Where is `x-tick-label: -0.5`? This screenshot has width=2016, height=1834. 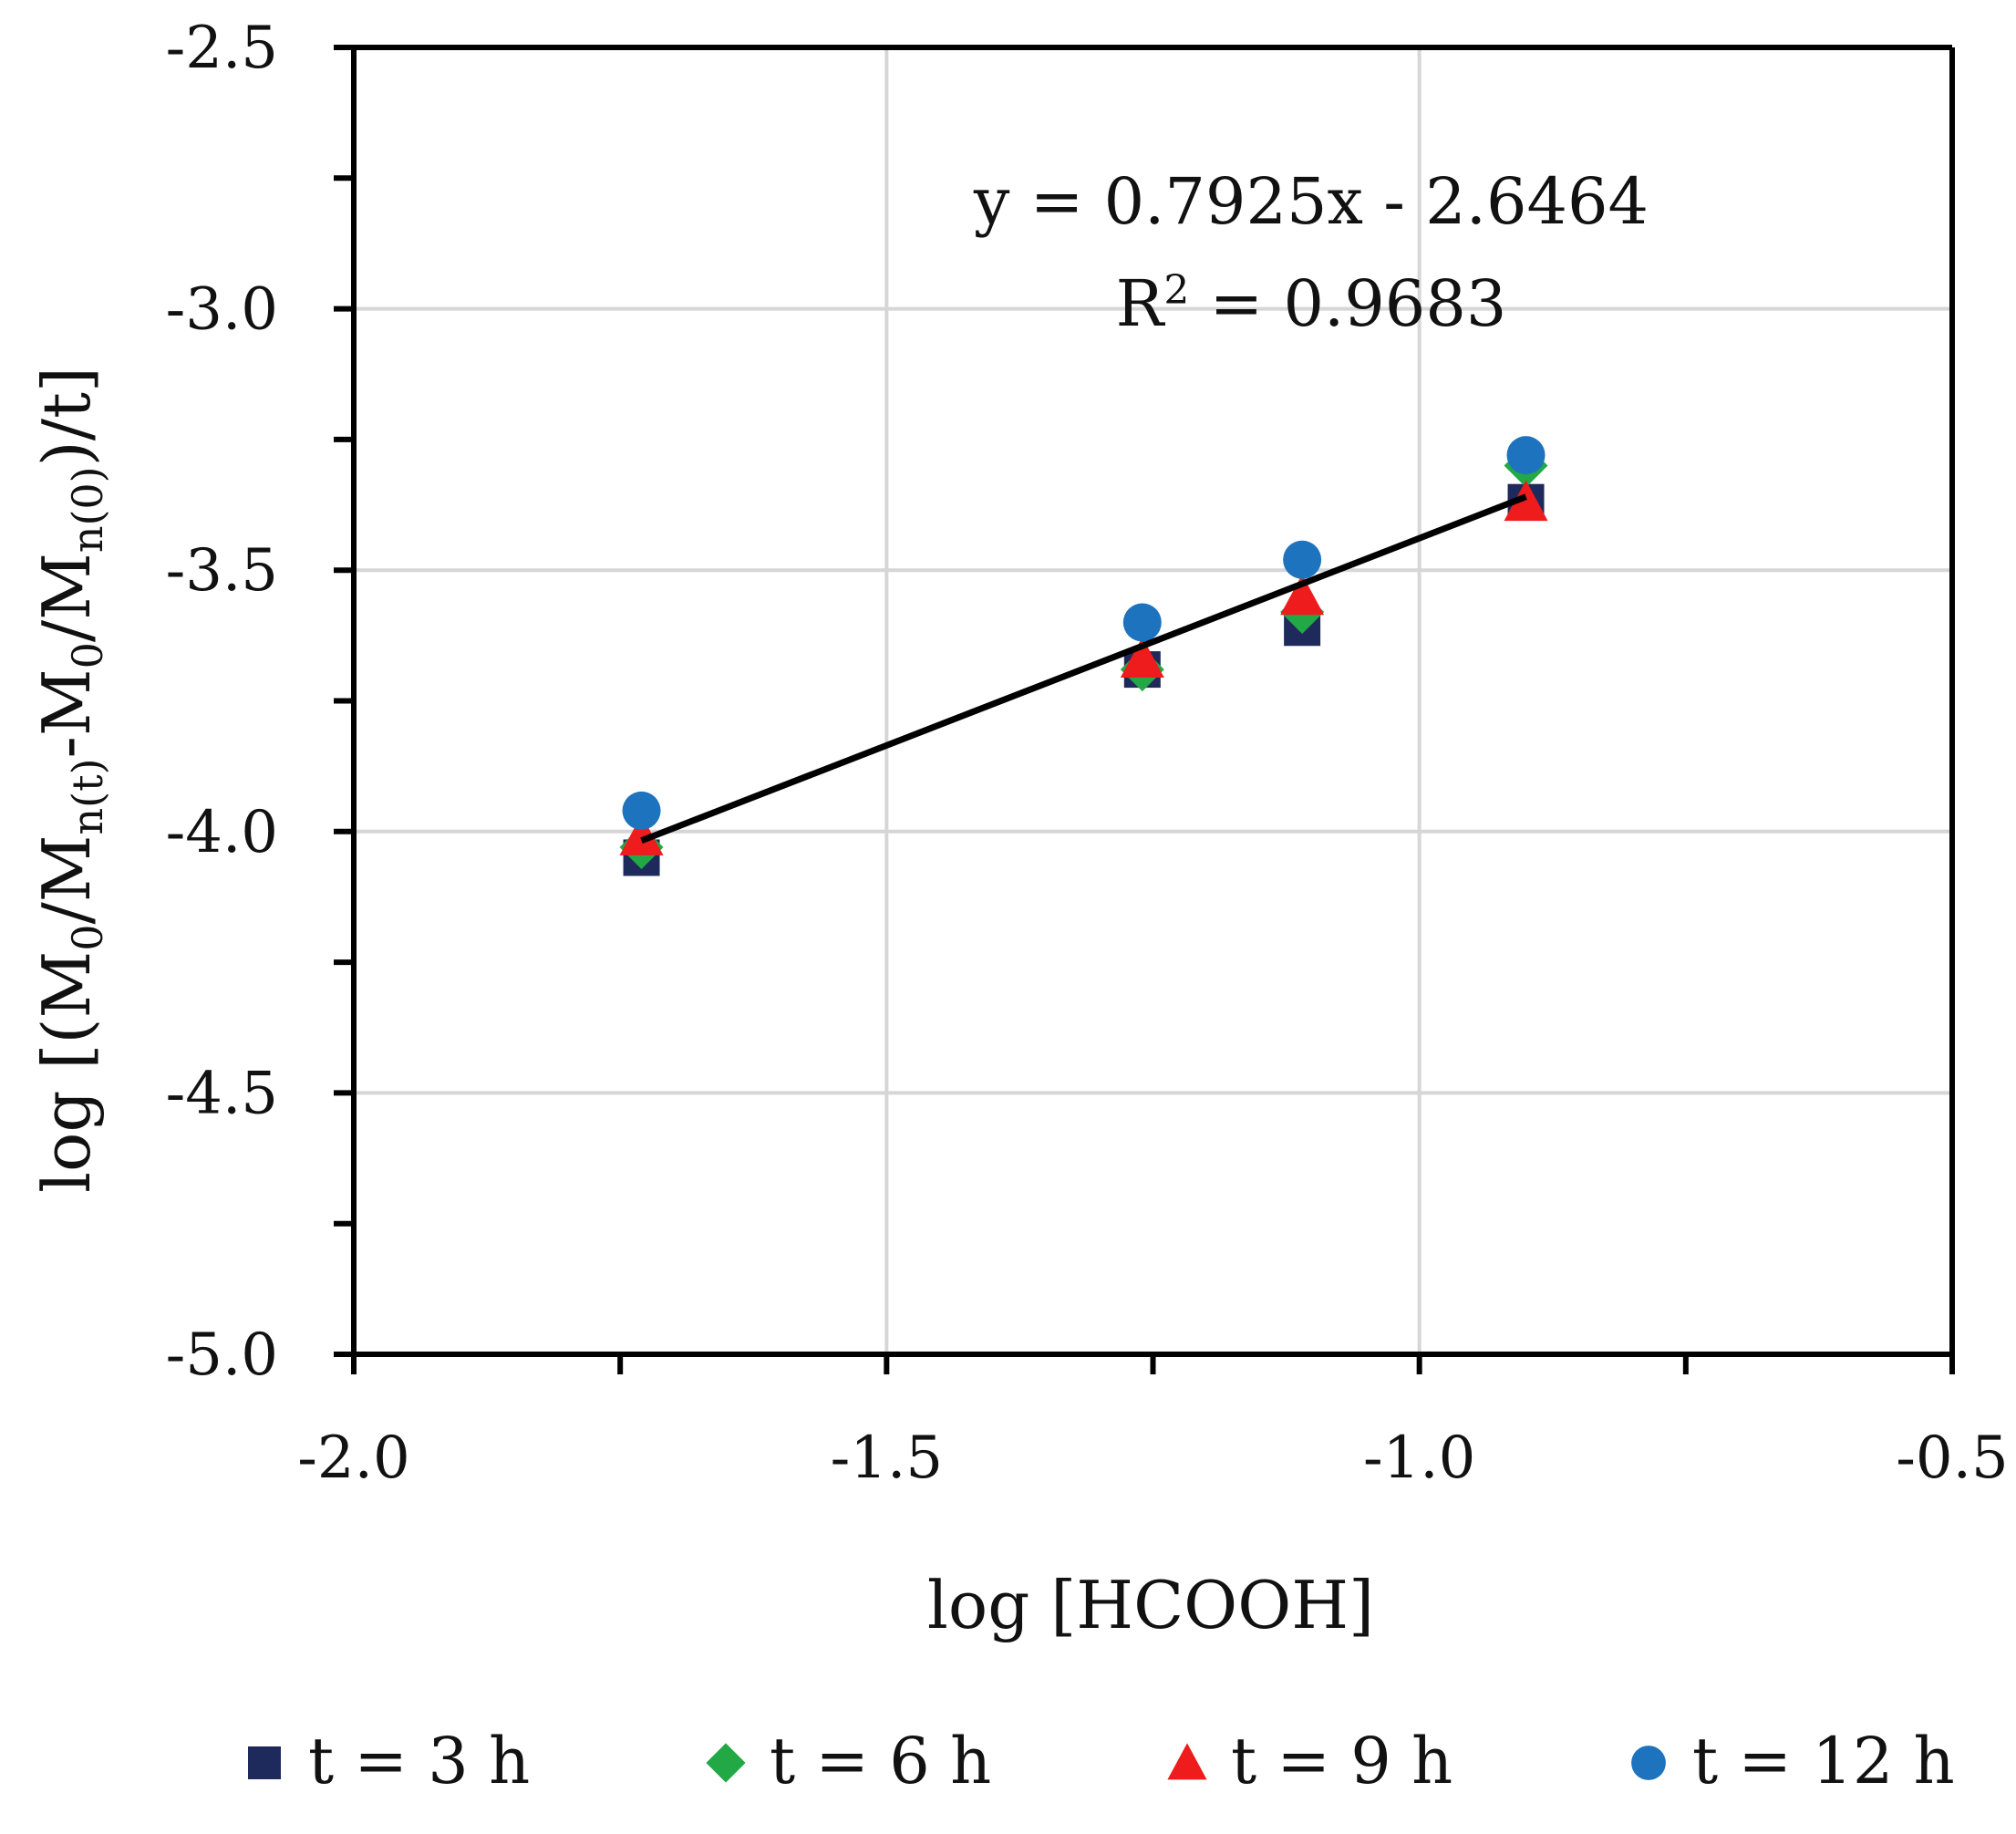
x-tick-label: -0.5 is located at coordinates (1952, 1459).